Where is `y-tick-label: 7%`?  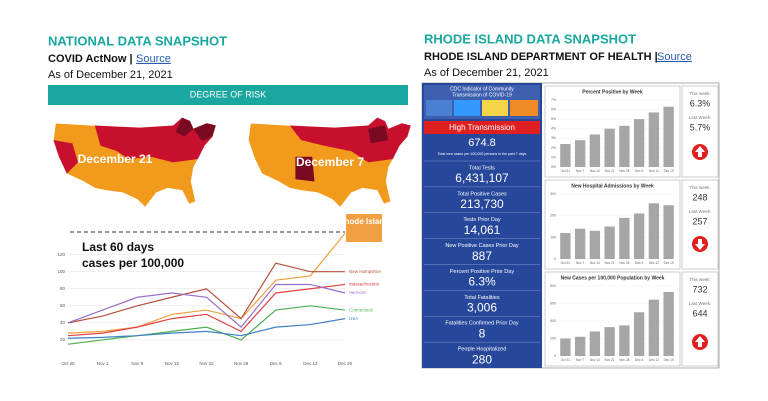 y-tick-label: 7% is located at coordinates (553, 100).